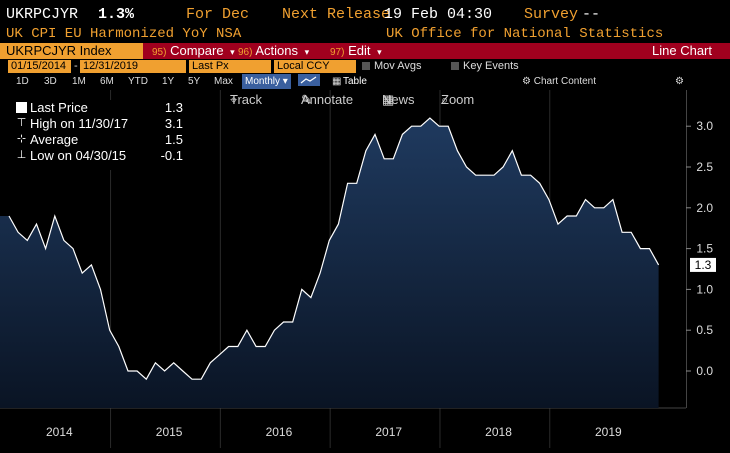 Image resolution: width=730 pixels, height=453 pixels. I want to click on actions-num: 96), so click(245, 52).